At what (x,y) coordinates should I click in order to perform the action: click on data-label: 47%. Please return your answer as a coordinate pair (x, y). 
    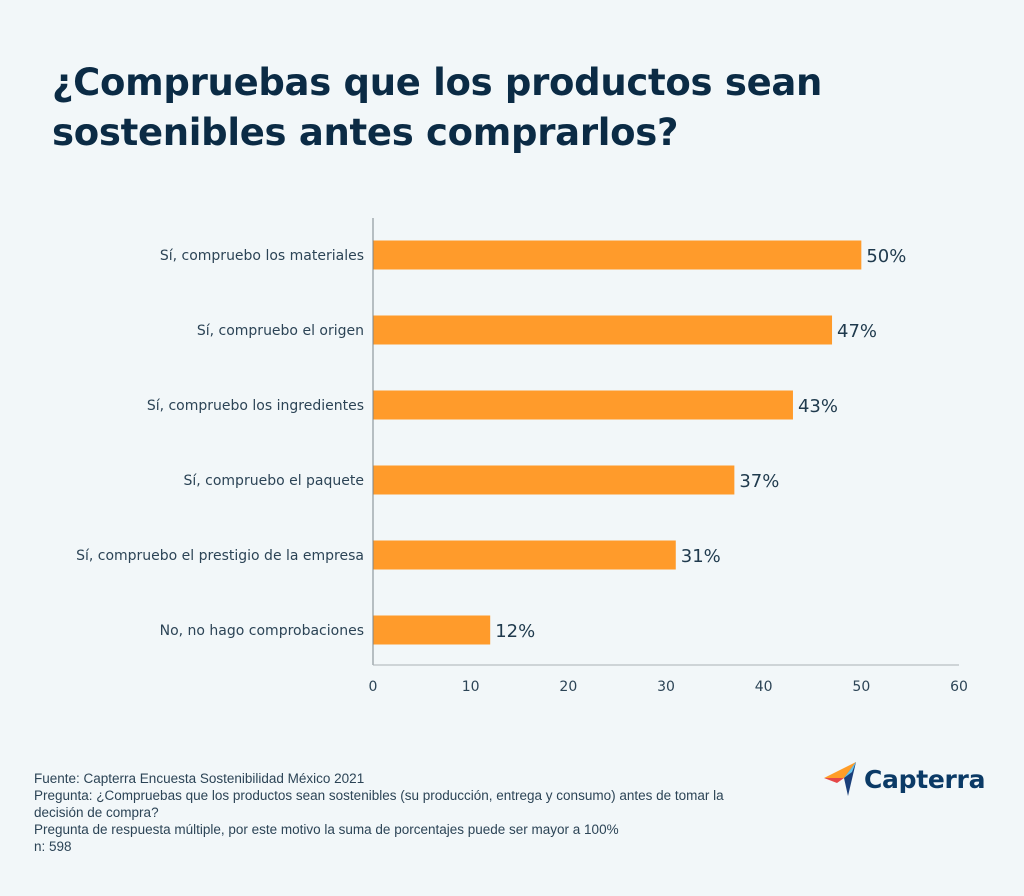
    Looking at the image, I should click on (857, 331).